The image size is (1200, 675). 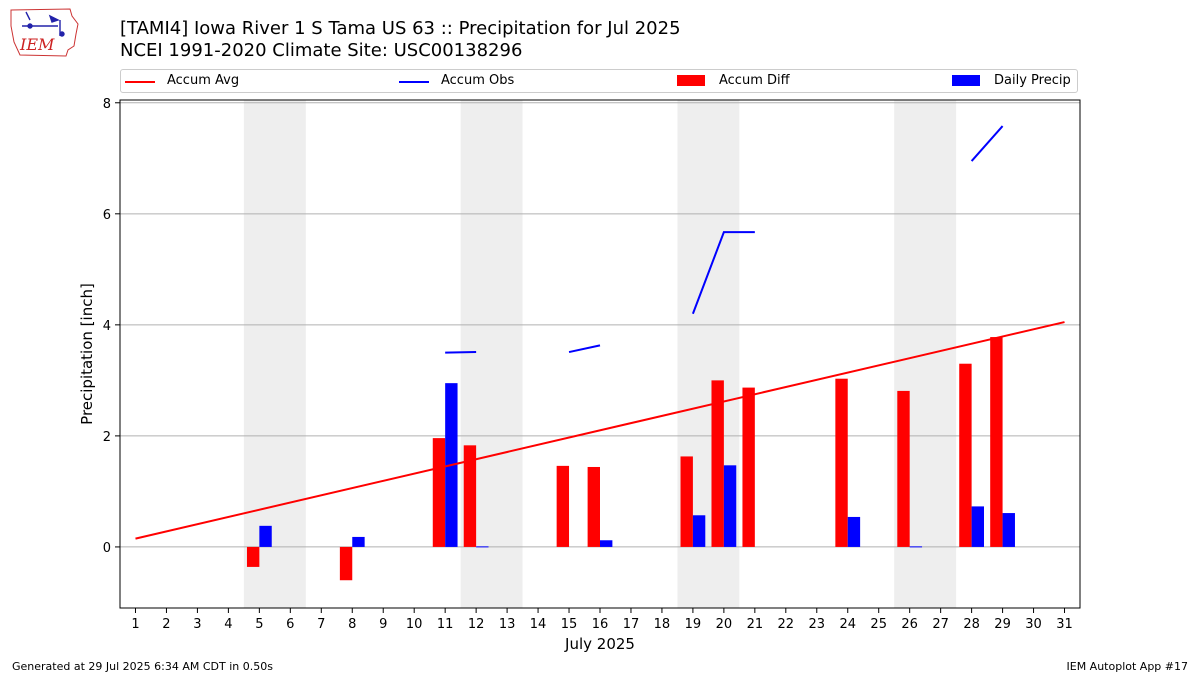 I want to click on x-tick-label: 27, so click(x=940, y=624).